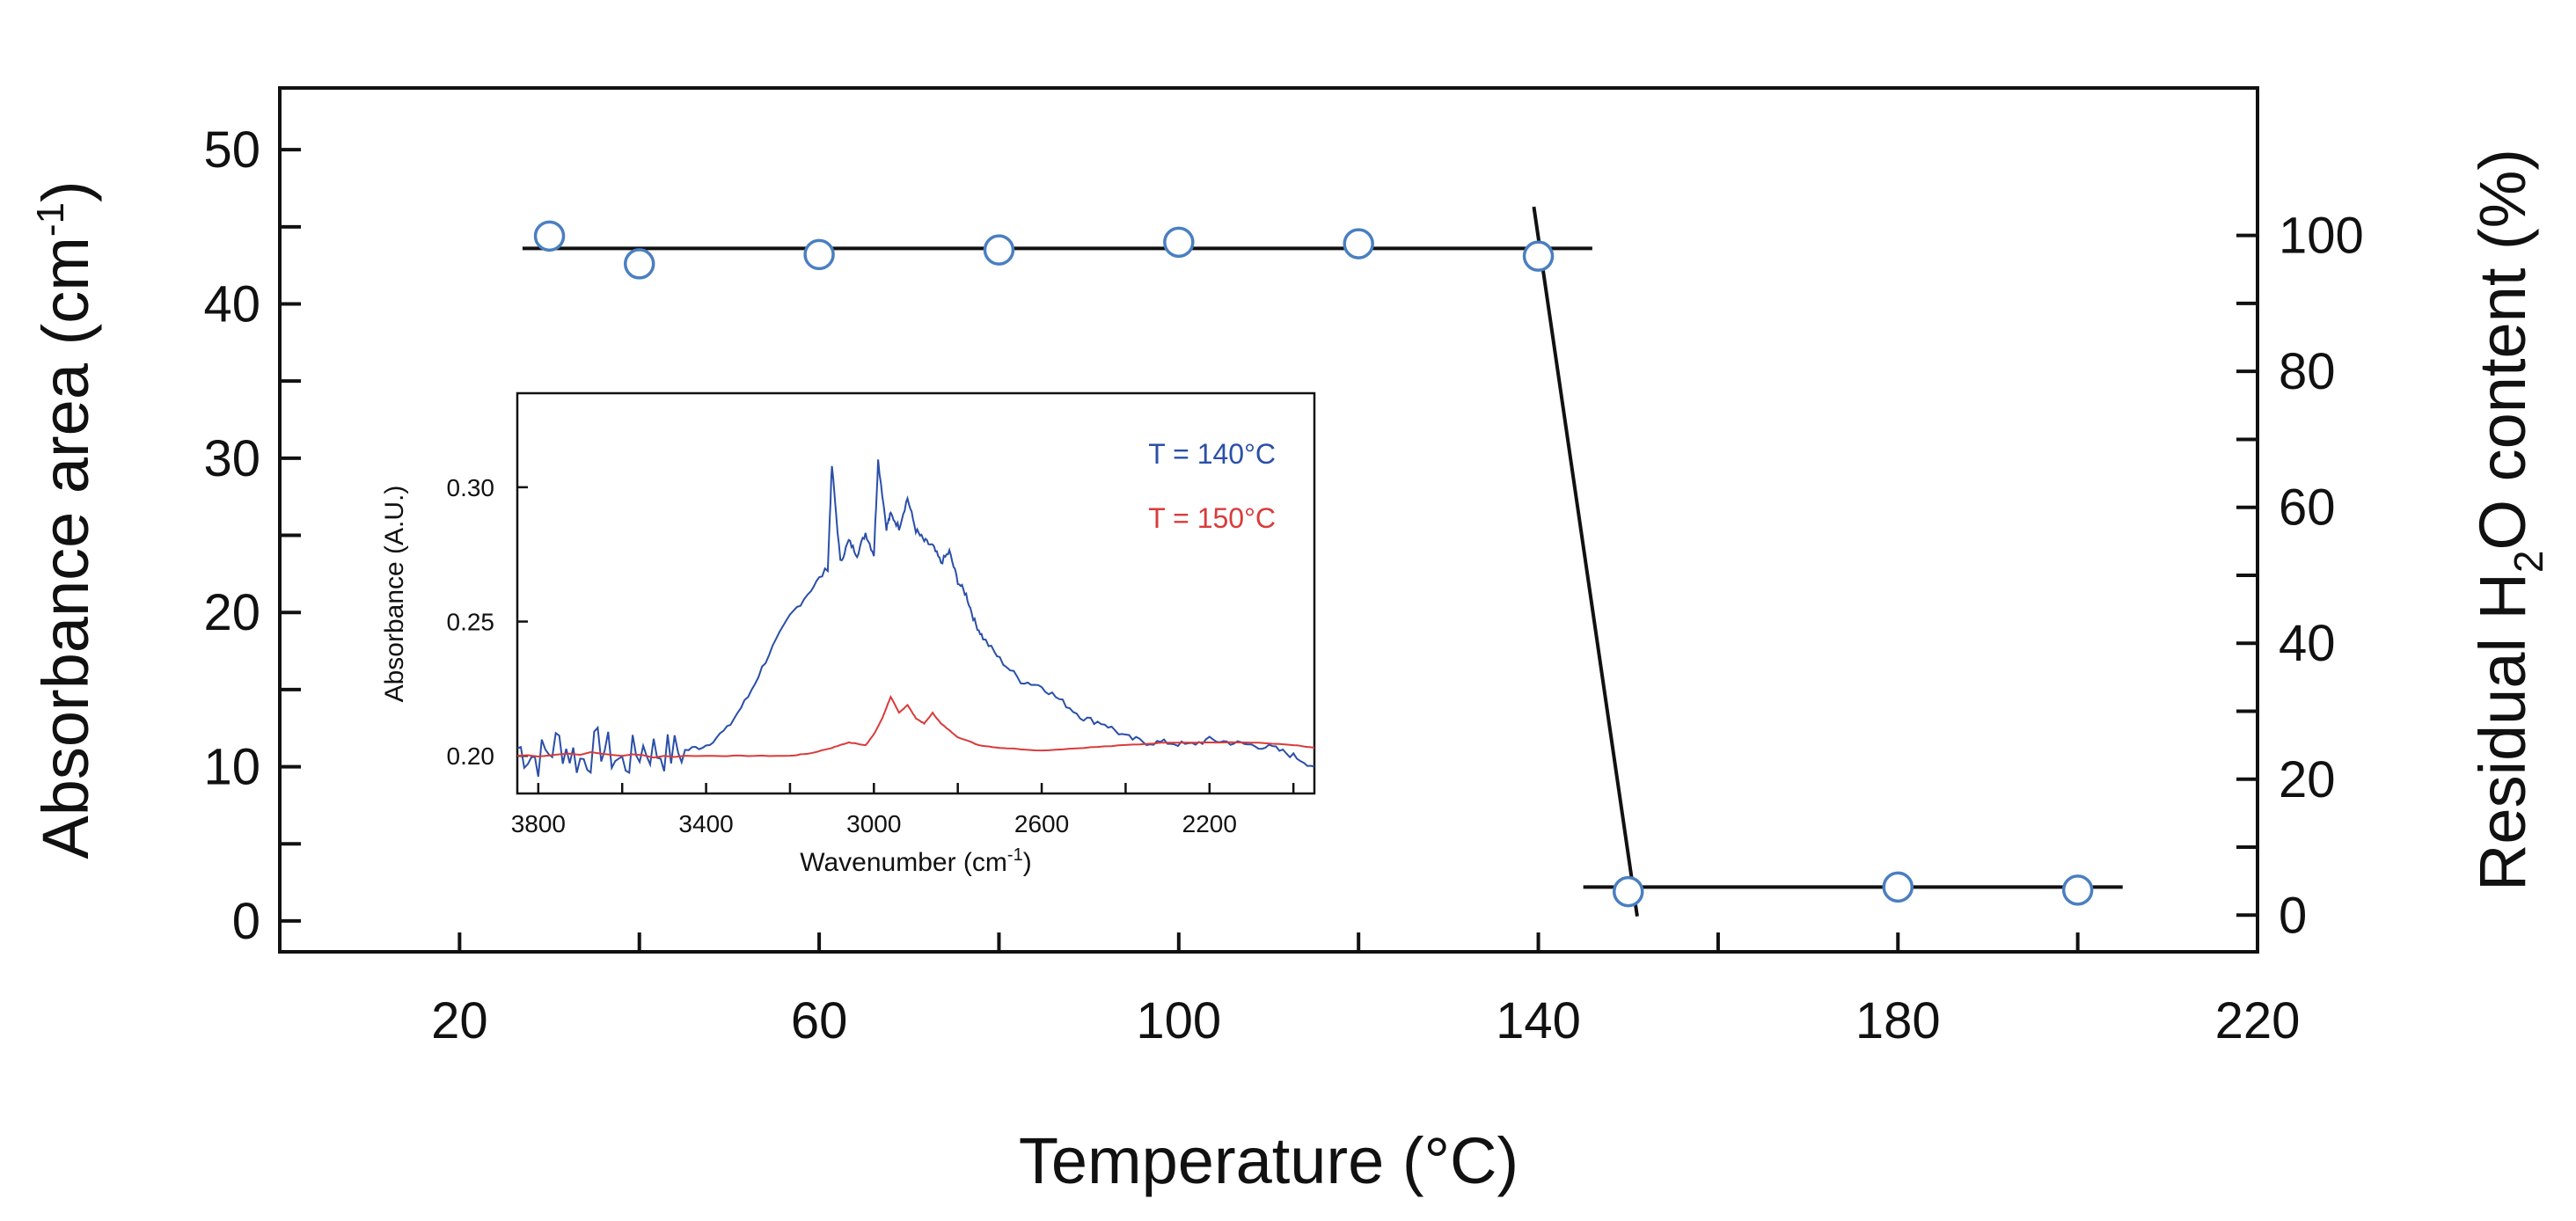  What do you see at coordinates (50, 220) in the screenshot?
I see `main-y-axis-label-superscript: -1` at bounding box center [50, 220].